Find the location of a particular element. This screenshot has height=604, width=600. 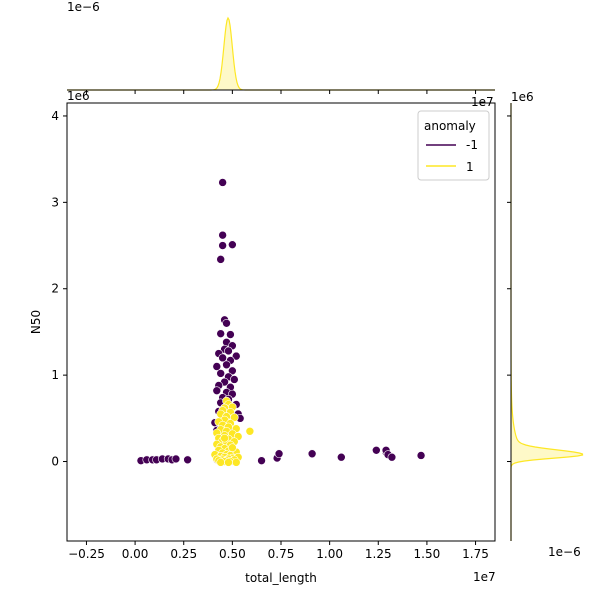

top-marginal-kde-line is located at coordinates (281, 53).